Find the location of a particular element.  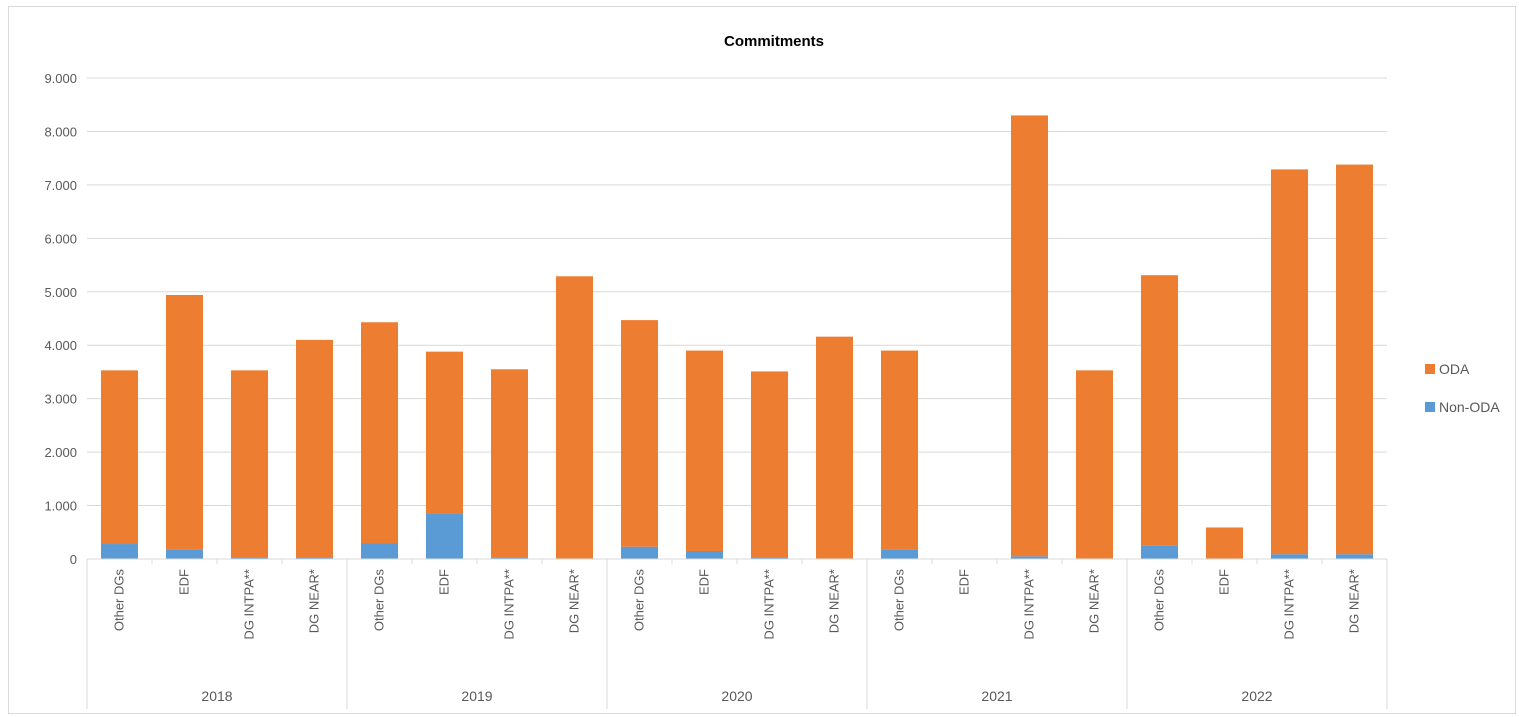

year-label: 2020 is located at coordinates (736, 696).